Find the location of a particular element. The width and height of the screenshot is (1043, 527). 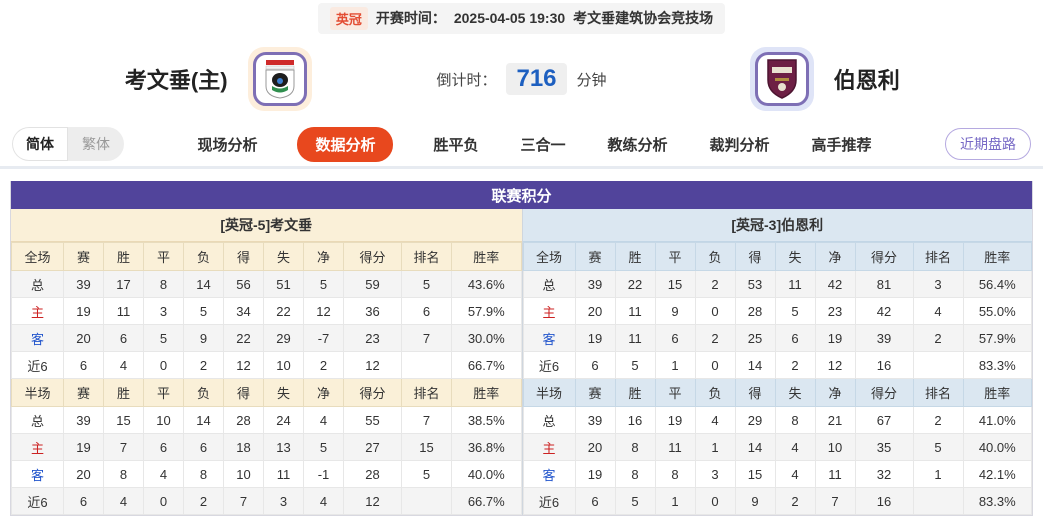

column-header: 平 is located at coordinates (163, 256).